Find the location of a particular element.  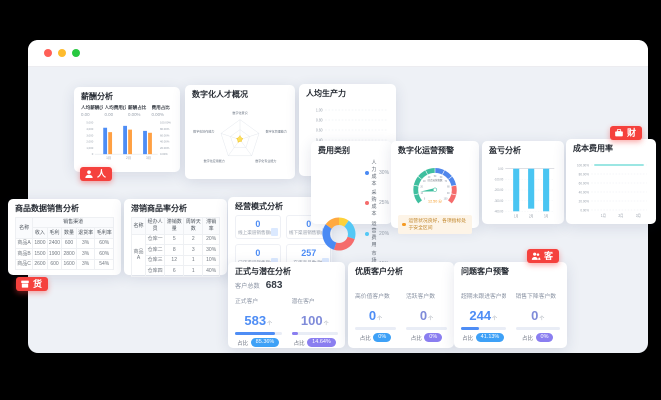

legend-item: 采购成本 25% is located at coordinates (377, 203).